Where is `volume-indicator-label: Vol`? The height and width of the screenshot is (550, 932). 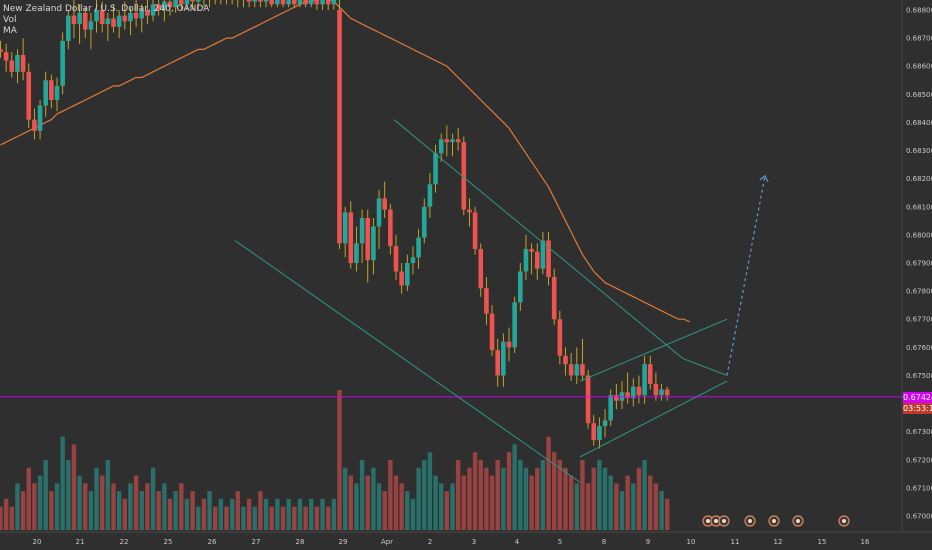
volume-indicator-label: Vol is located at coordinates (10, 20).